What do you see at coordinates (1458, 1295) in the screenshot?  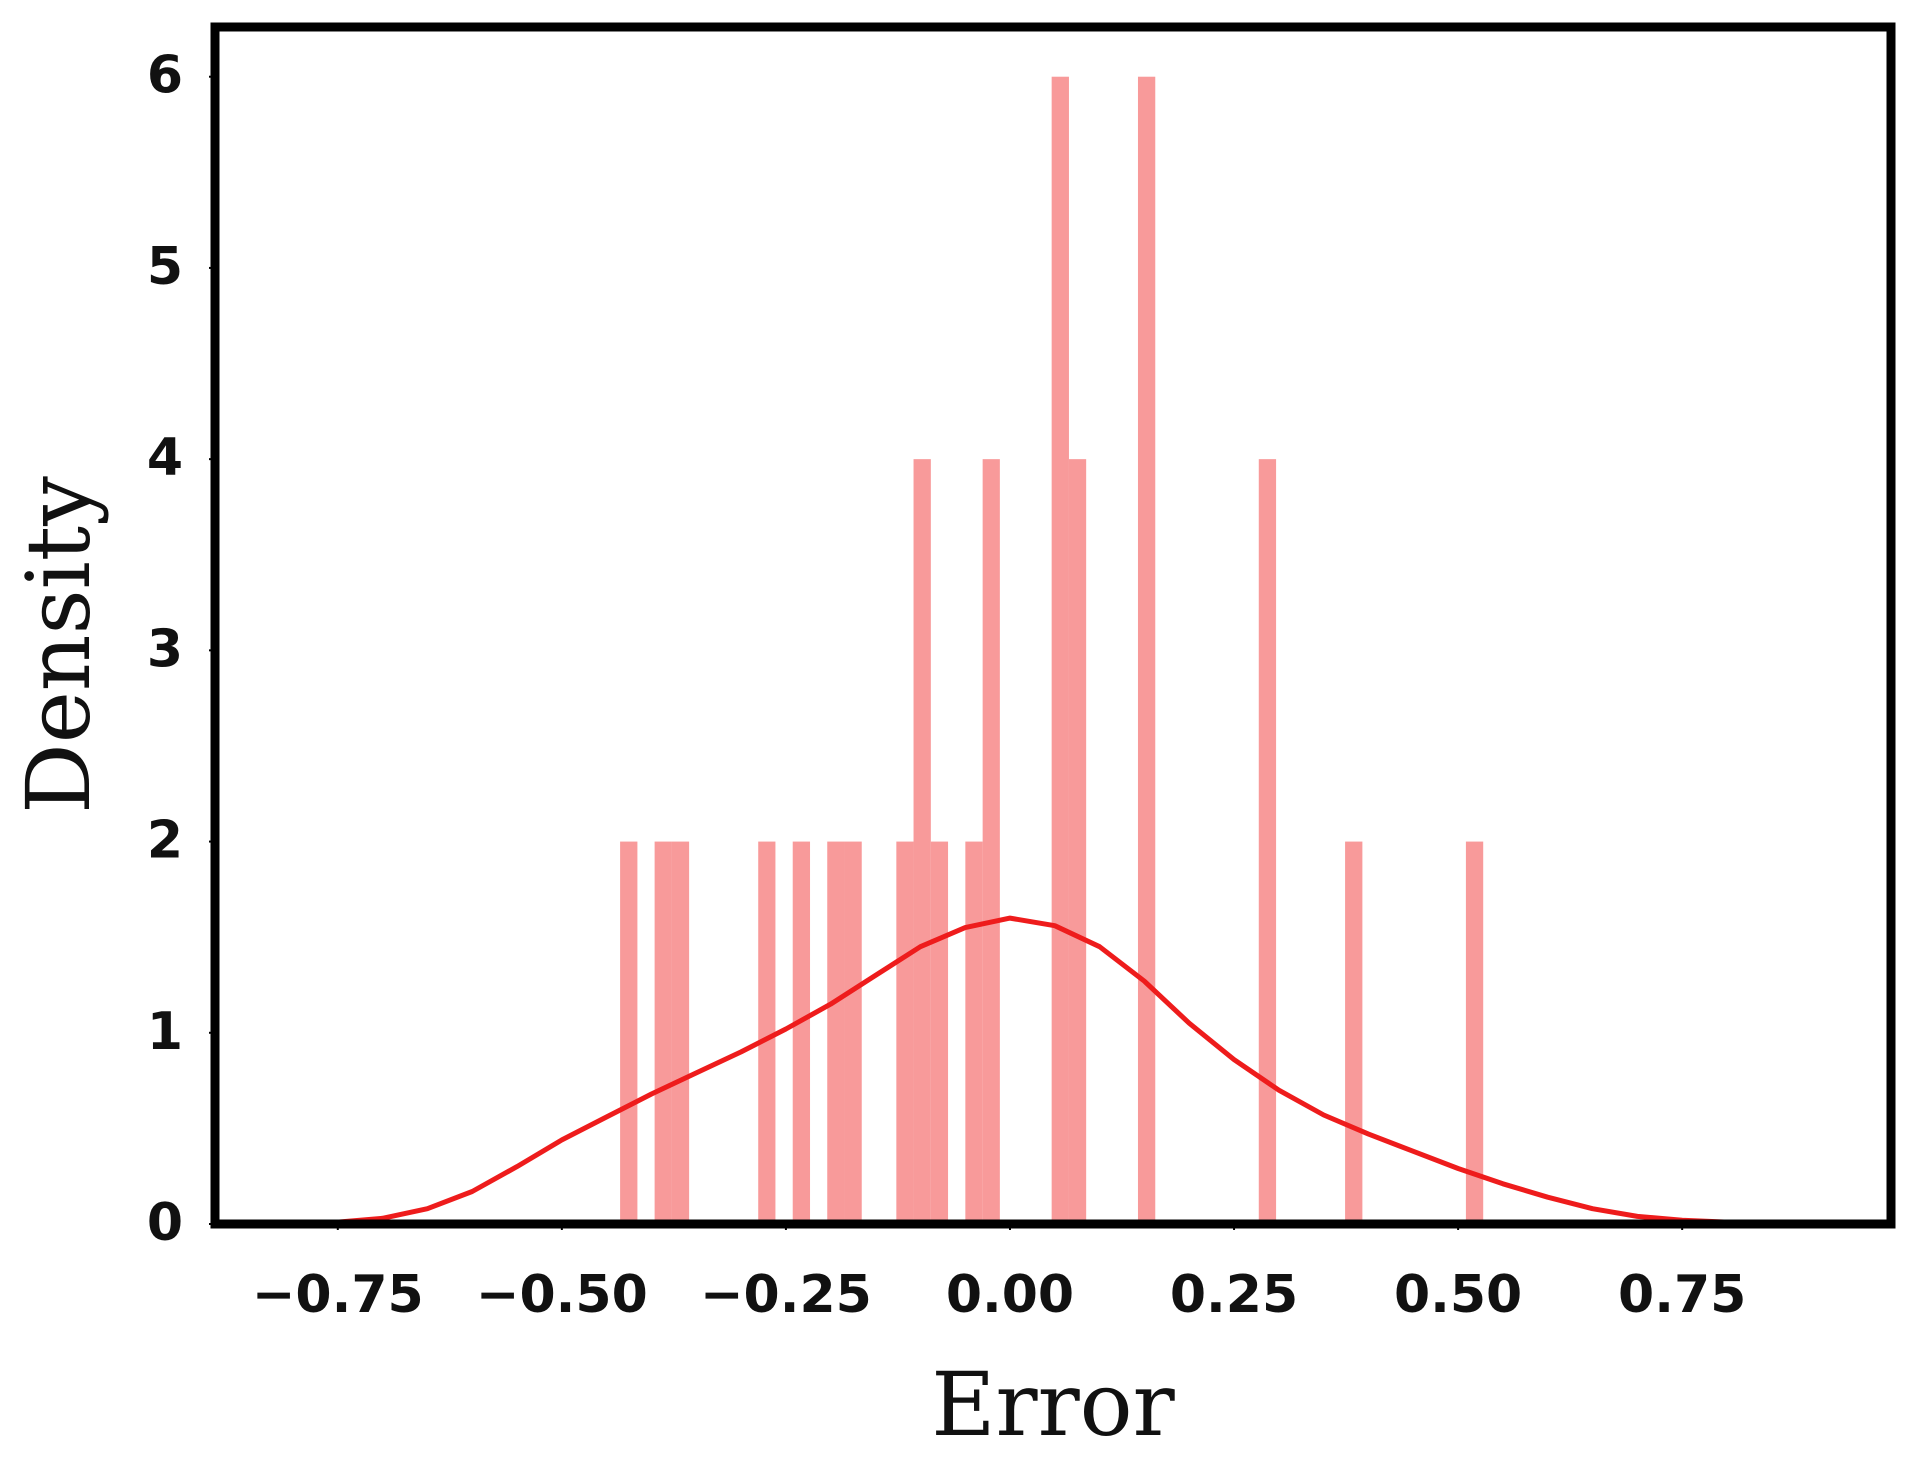 I see `x-tick-label: 0.50` at bounding box center [1458, 1295].